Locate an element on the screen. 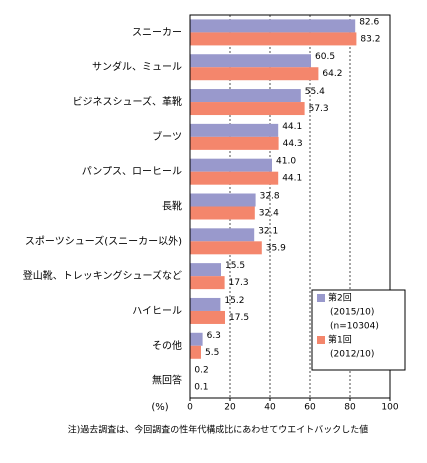  unit-label: (%) is located at coordinates (159, 407).